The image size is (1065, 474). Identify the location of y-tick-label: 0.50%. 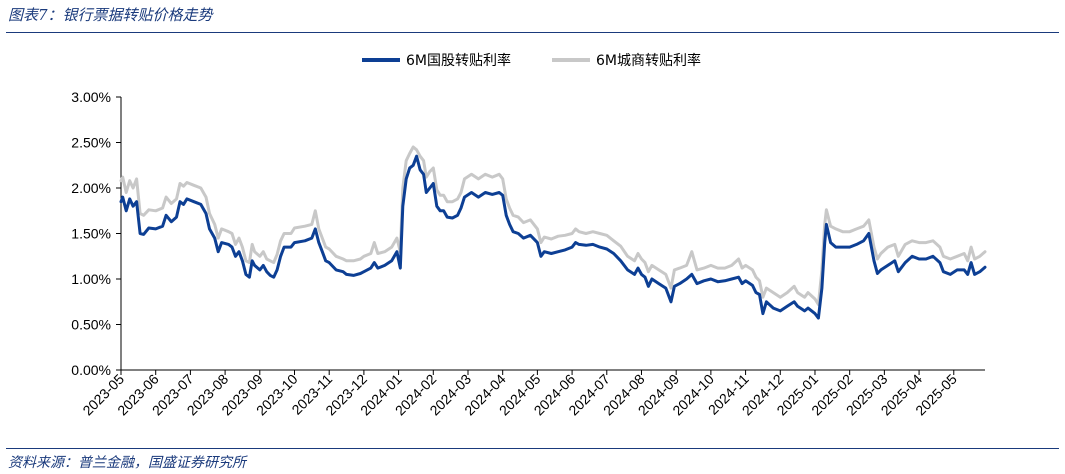
(91, 325).